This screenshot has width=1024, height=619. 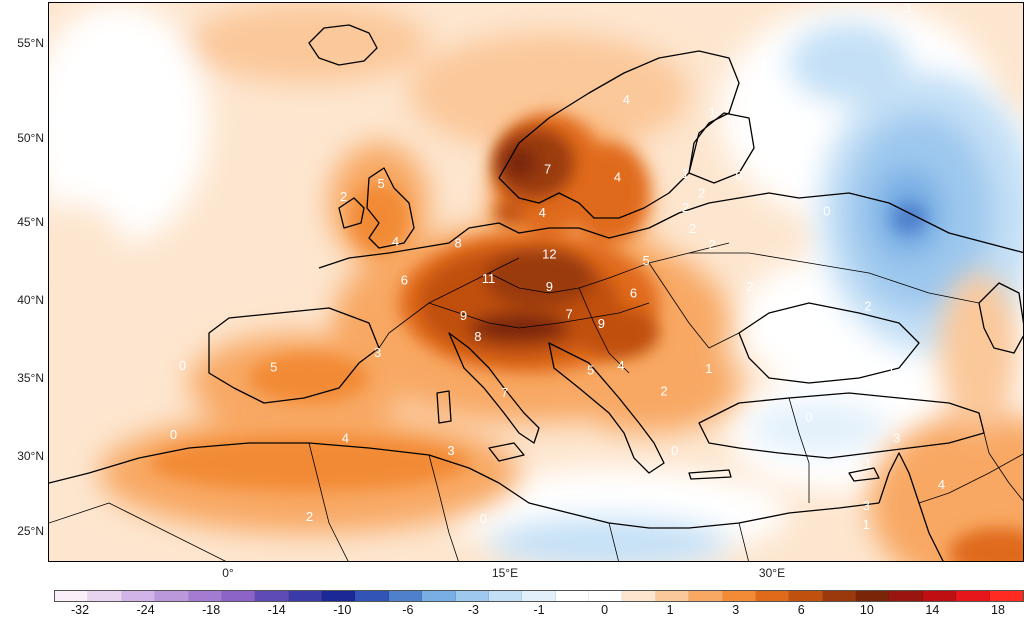 I want to click on lat-label-35n: 35°N, so click(x=30, y=378).